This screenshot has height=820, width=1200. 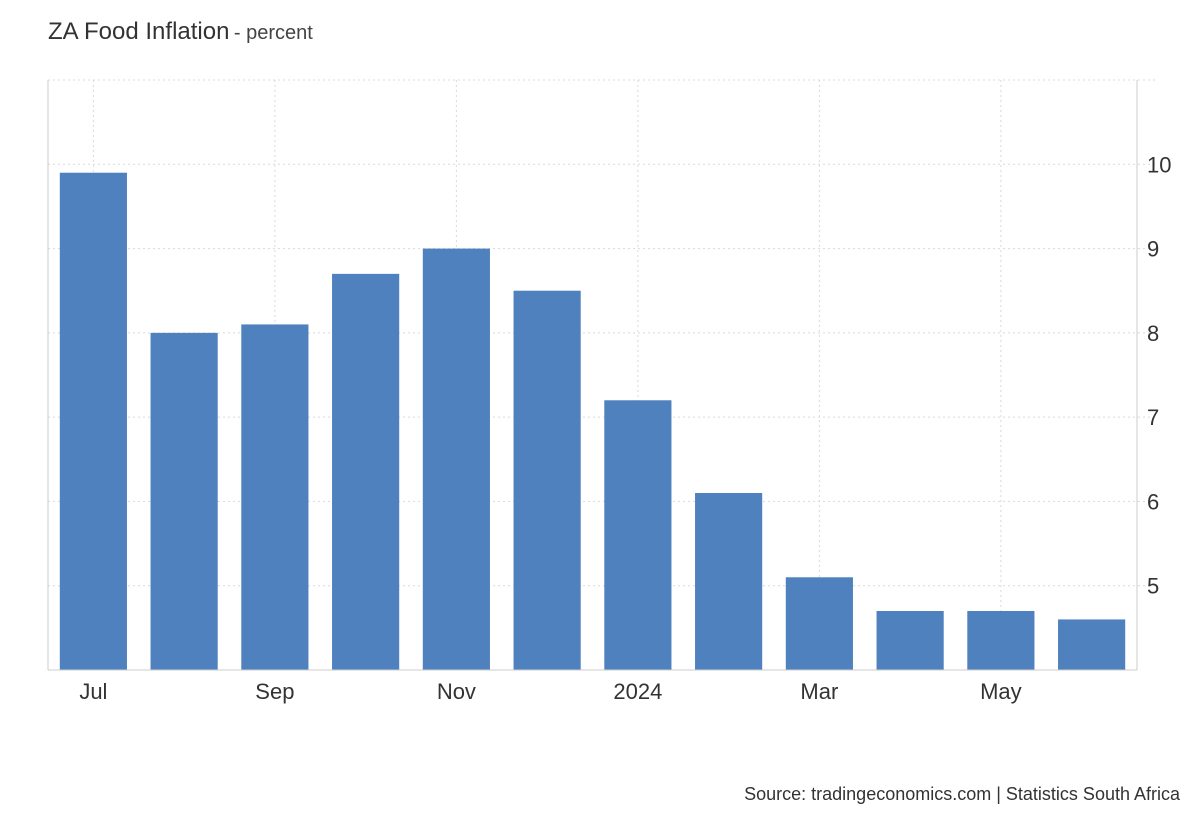 I want to click on y-tick-label: 10, so click(x=1159, y=164).